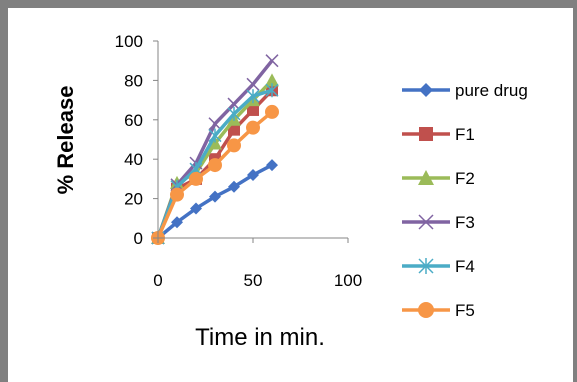 This screenshot has height=382, width=577. Describe the element at coordinates (129, 41) in the screenshot. I see `y-tick-label-100: 100` at that location.